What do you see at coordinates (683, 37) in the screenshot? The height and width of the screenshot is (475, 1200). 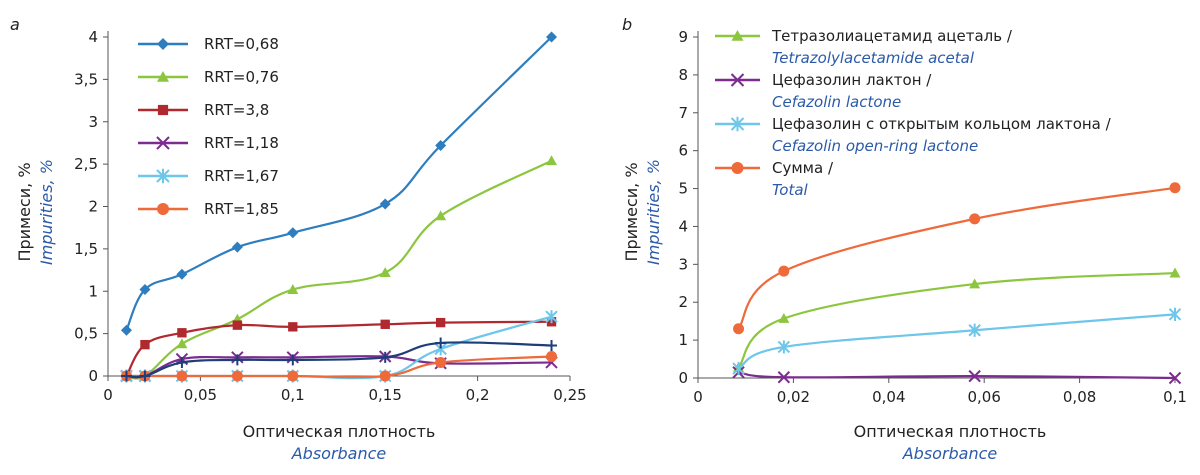 I see `y-tick-label: 9` at bounding box center [683, 37].